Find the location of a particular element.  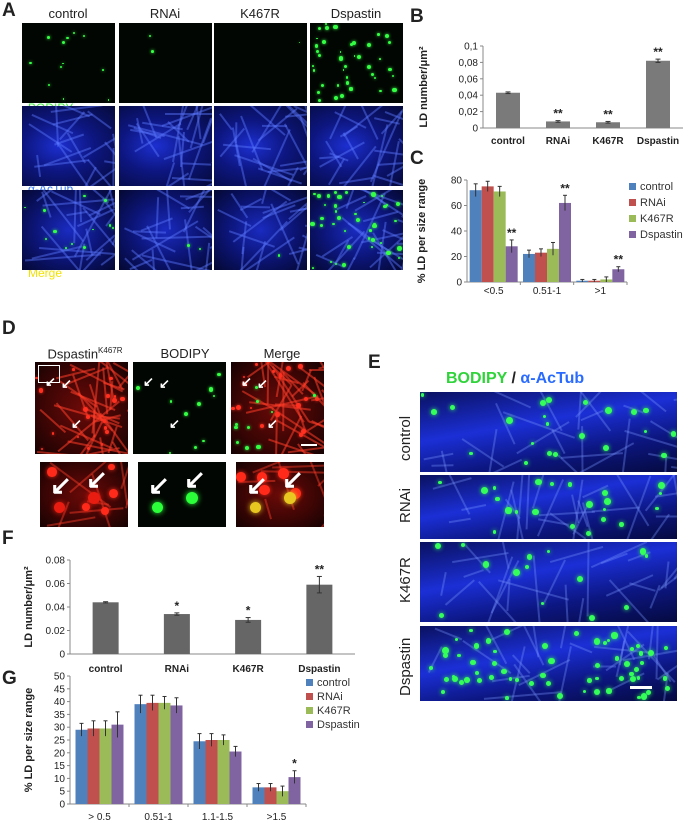

image-a-r3-c3 is located at coordinates (260, 230).